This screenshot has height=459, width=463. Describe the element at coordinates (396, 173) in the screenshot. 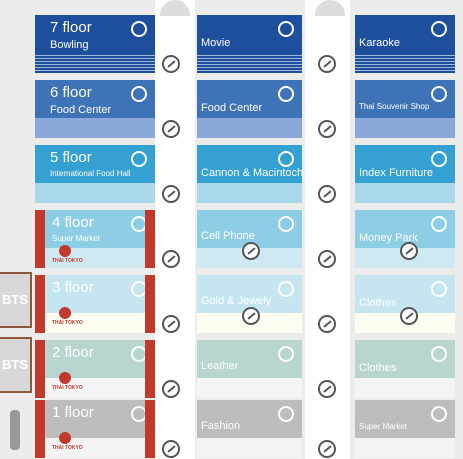

I see `shop-name: Index Furniture` at that location.